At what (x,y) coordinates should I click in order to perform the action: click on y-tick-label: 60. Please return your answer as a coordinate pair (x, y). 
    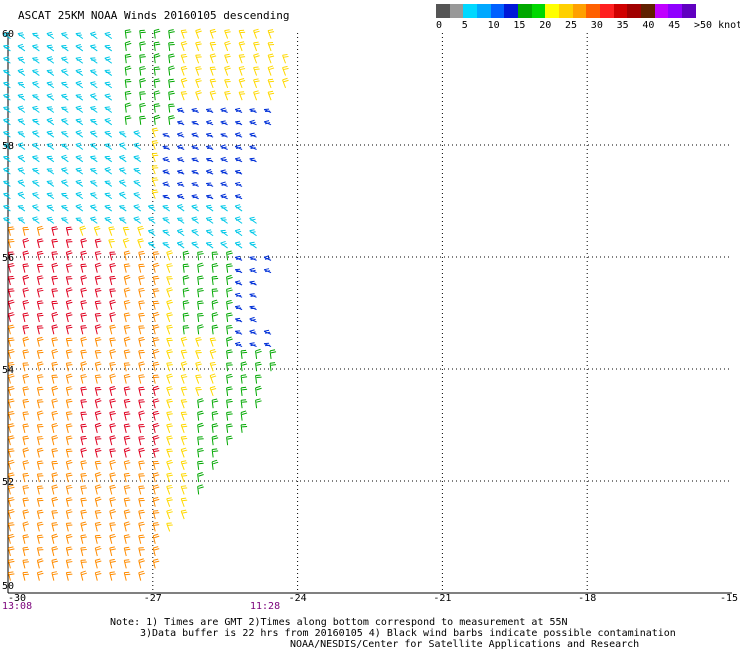
    Looking at the image, I should click on (8, 34).